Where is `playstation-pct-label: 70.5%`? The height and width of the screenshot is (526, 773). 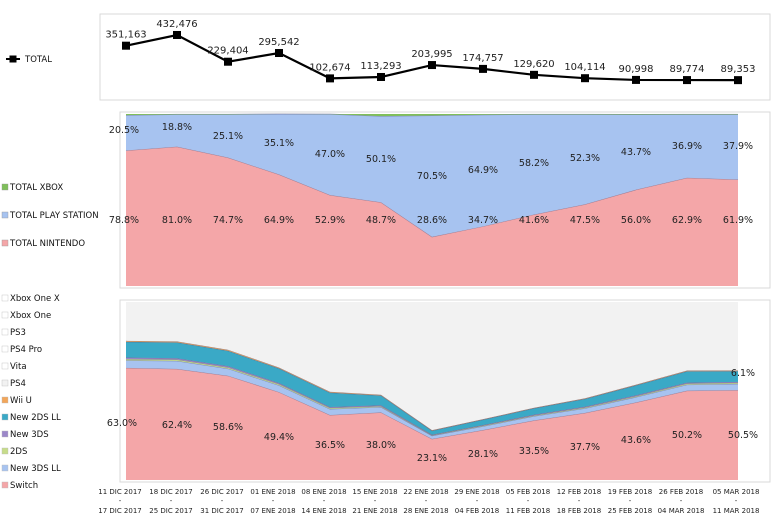 playstation-pct-label: 70.5% is located at coordinates (432, 176).